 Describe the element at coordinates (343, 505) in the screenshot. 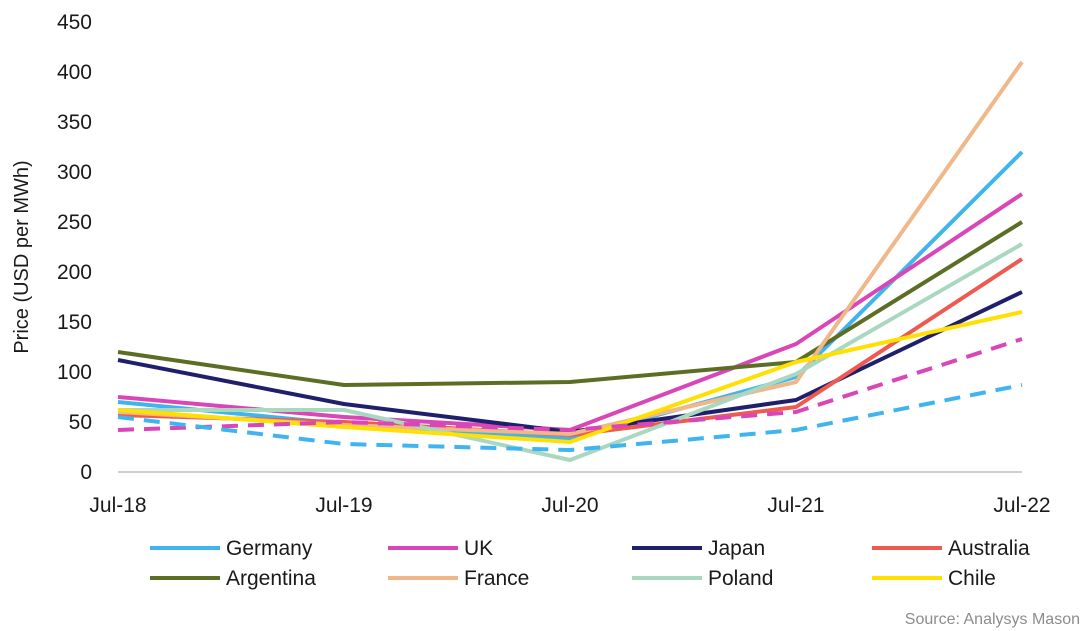

I see `x-tick-label: Jul-19` at that location.